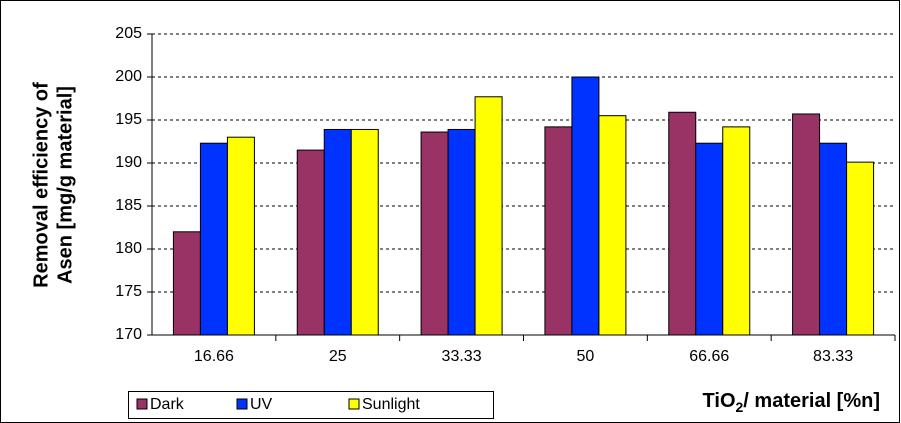 The image size is (901, 423). I want to click on legend-label: UV, so click(261, 404).